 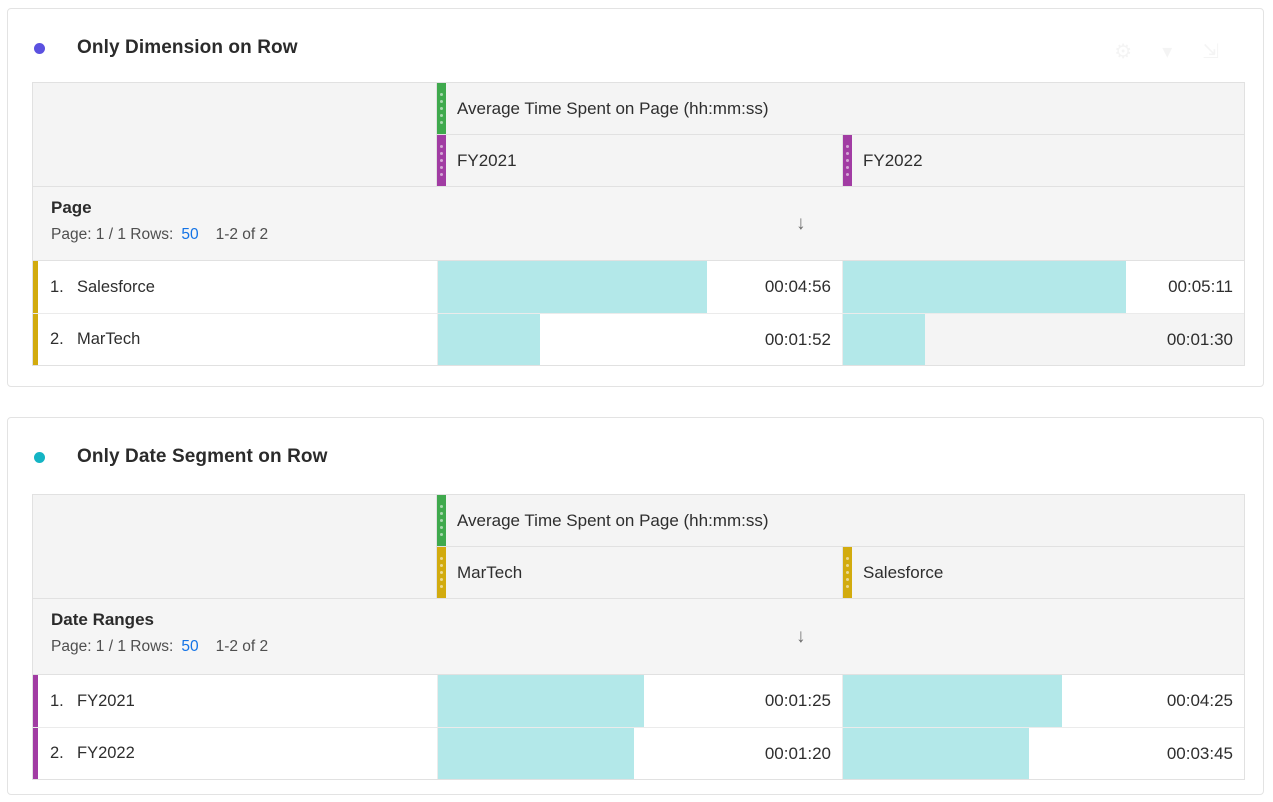 I want to click on panel-title: Only Dimension on Row, so click(x=187, y=47).